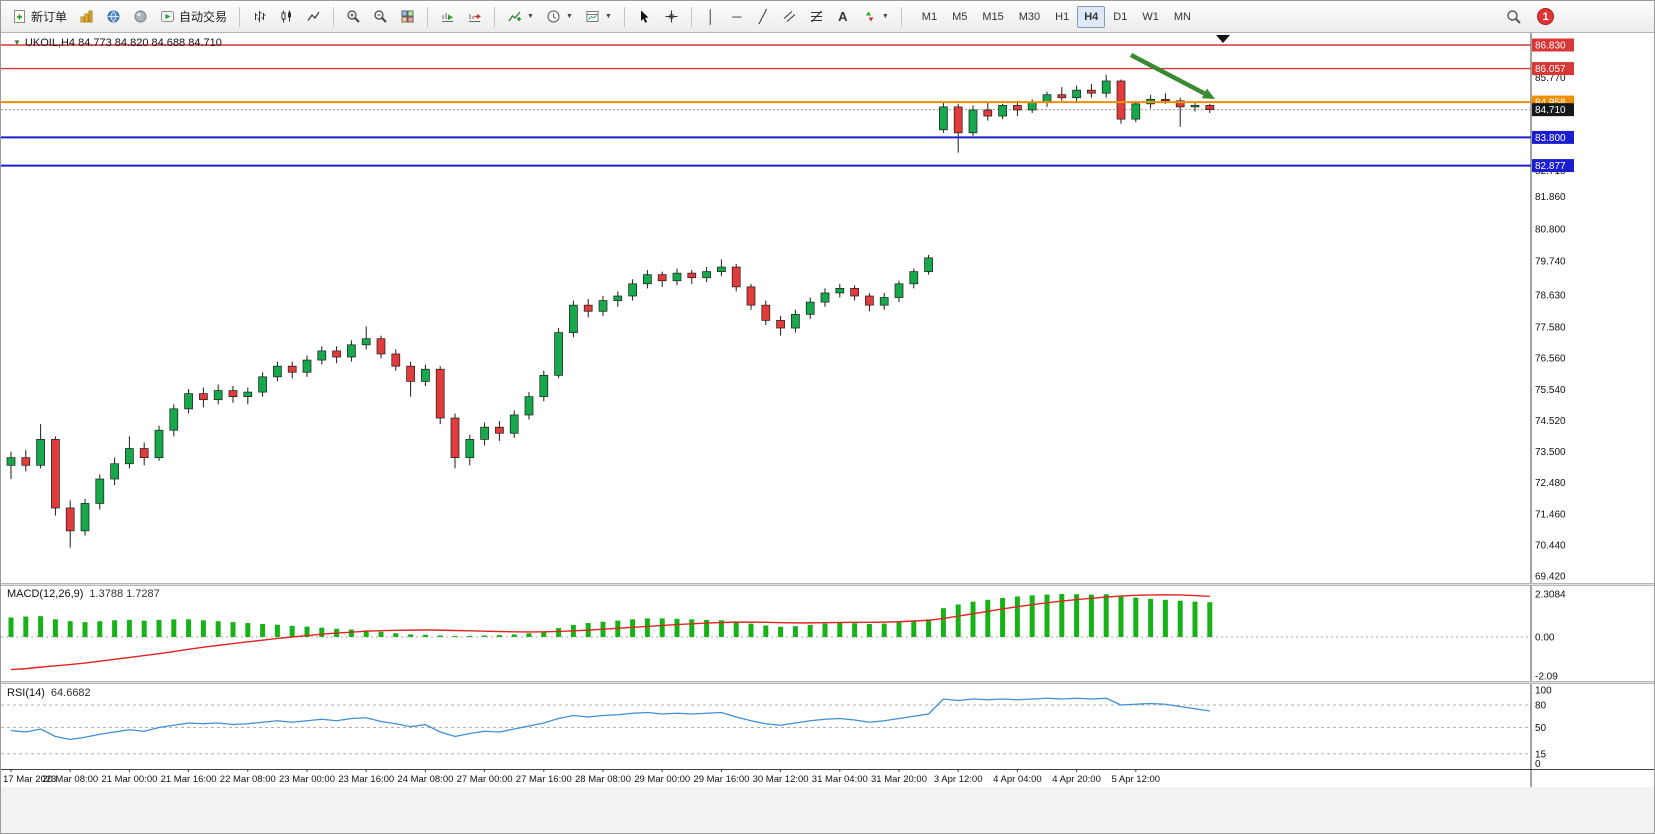 This screenshot has width=1655, height=834. Describe the element at coordinates (828, 726) in the screenshot. I see `rsi-panel-canvas: 100 80 50 150` at that location.